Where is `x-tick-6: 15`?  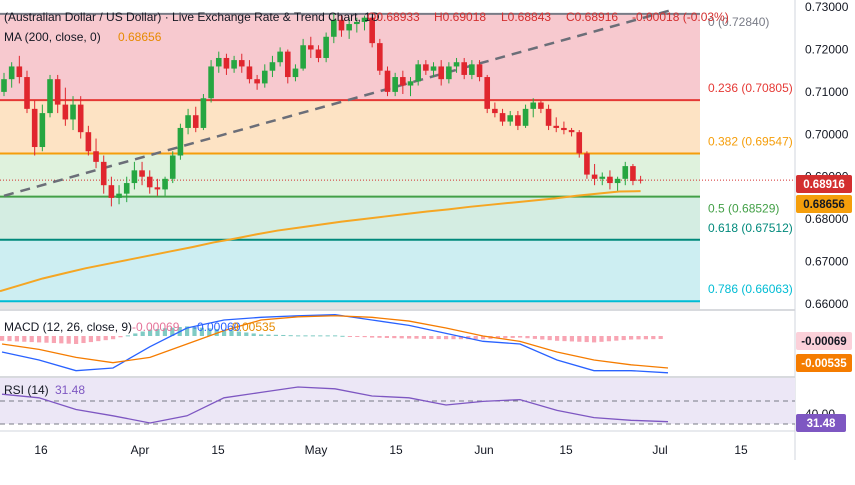
x-tick-6: 15 is located at coordinates (566, 450).